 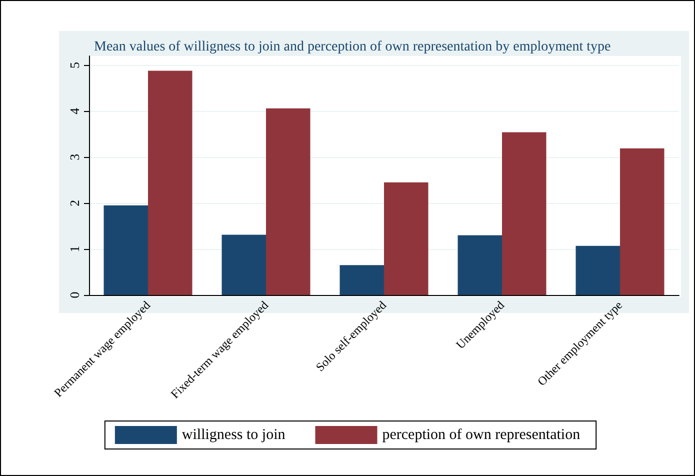 I want to click on y-tick-label: 3, so click(x=74, y=157).